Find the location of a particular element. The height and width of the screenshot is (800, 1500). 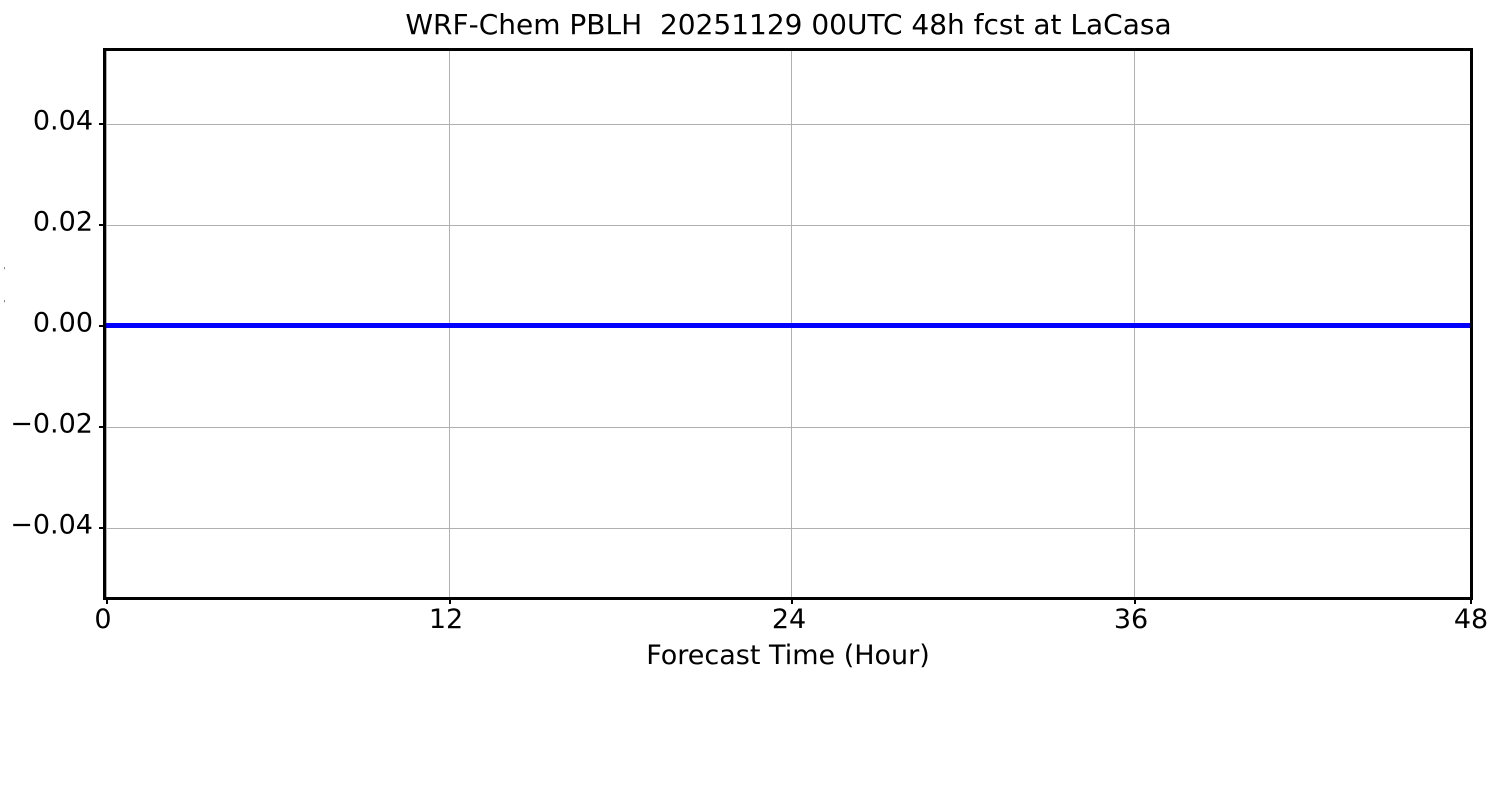

gridline-horizontal-0.04 is located at coordinates (788, 124).